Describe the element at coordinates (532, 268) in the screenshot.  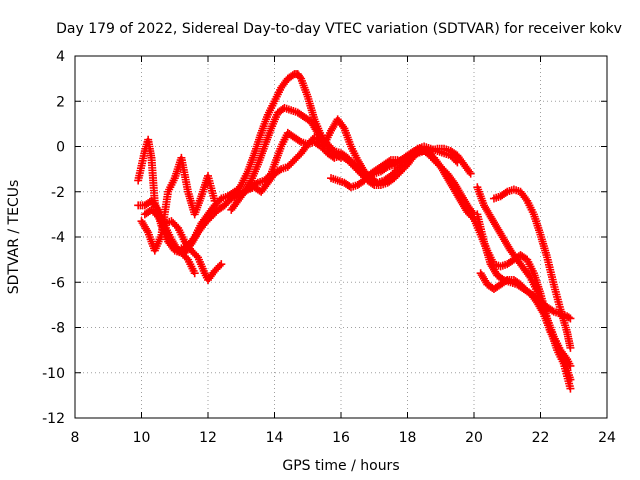
I see `series-sat-m` at that location.